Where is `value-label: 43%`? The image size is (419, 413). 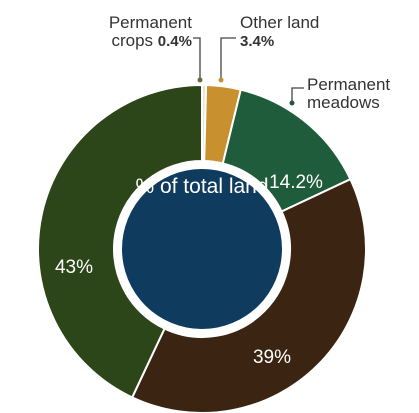 value-label: 43% is located at coordinates (74, 267).